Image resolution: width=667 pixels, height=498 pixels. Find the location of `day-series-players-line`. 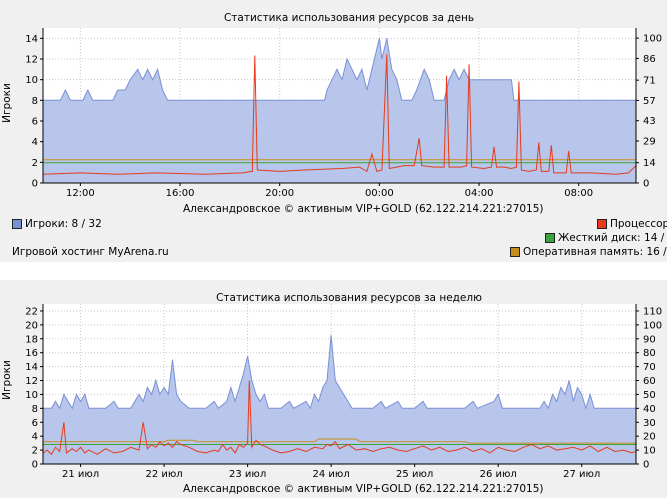

day-series-players-line is located at coordinates (339, 69).